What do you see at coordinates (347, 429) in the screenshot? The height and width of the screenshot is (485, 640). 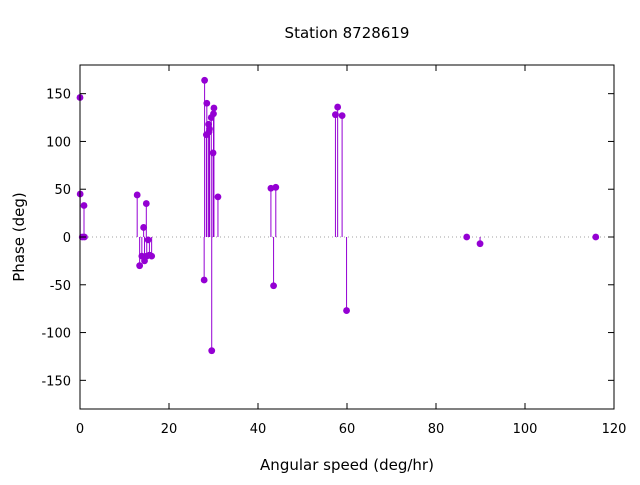 I see `x-tick-label: 60` at bounding box center [347, 429].